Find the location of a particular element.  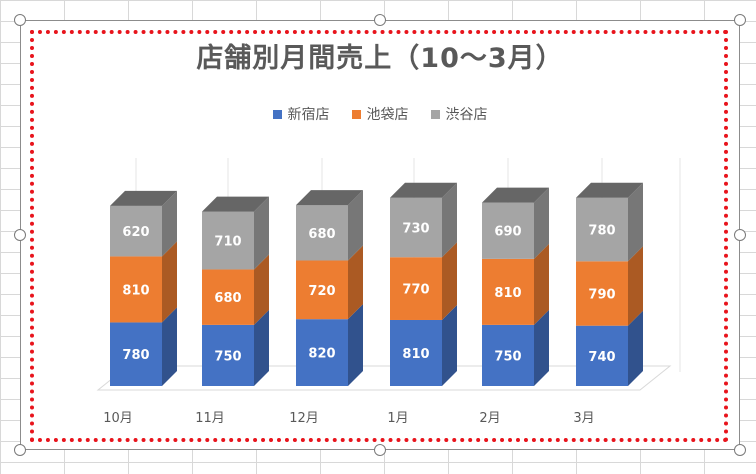

category-label-3: 1月 is located at coordinates (397, 418).